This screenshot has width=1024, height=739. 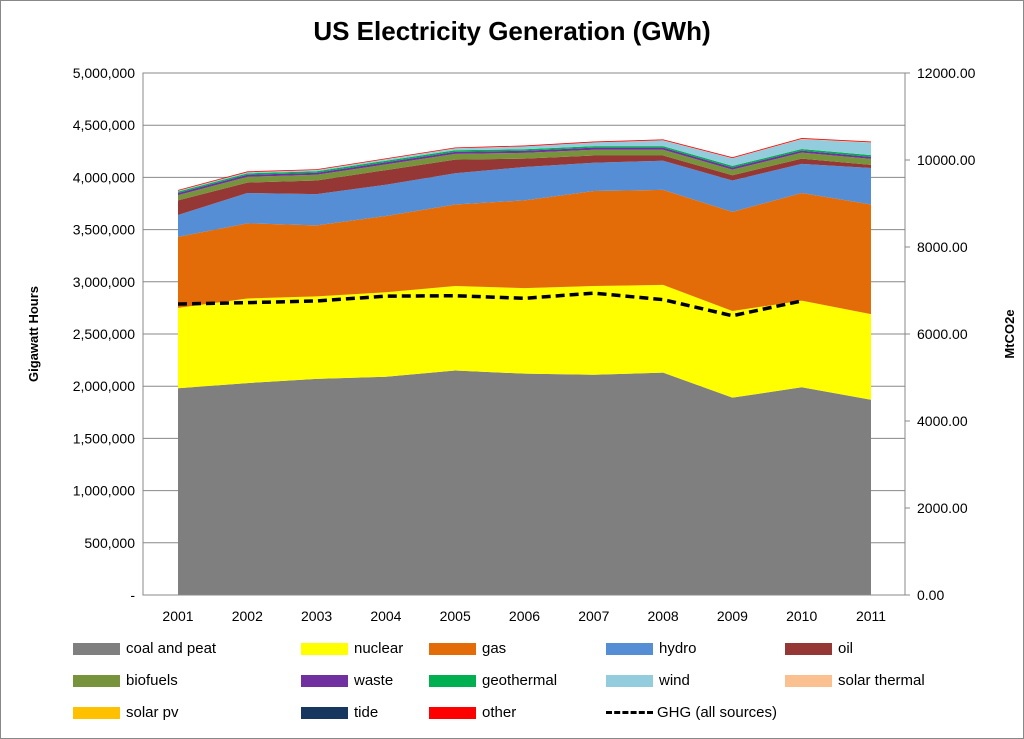 I want to click on y-tick-label: 1,500,000, so click(x=104, y=438).